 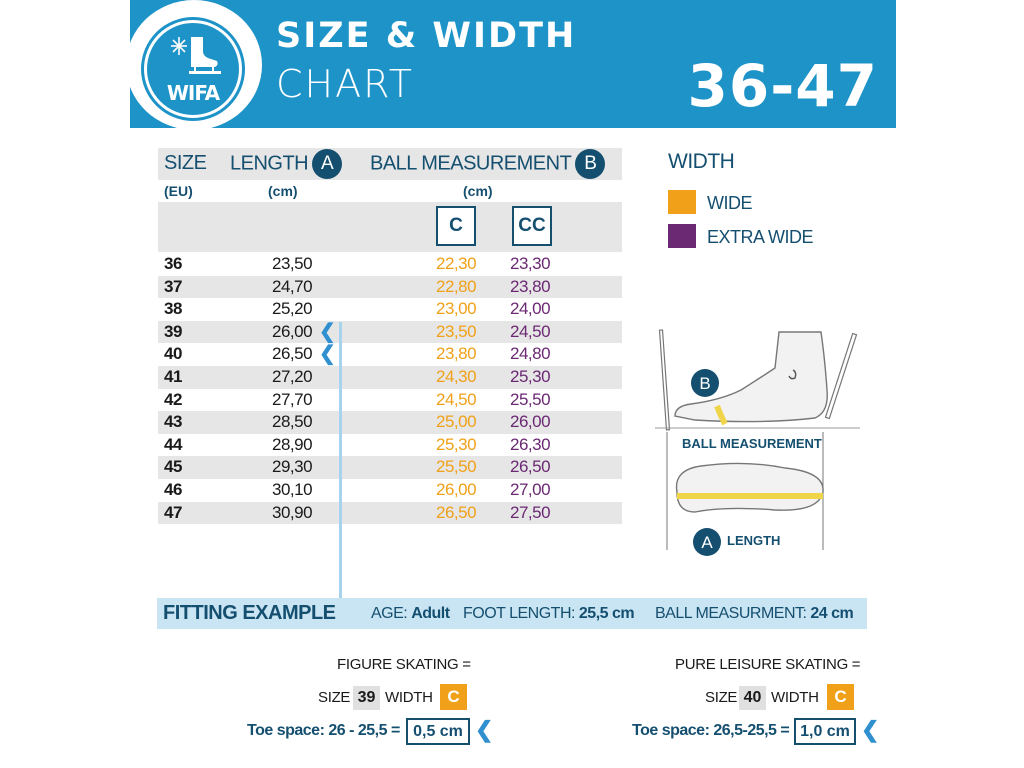 I want to click on leisure-size-value: 40, so click(x=752, y=698).